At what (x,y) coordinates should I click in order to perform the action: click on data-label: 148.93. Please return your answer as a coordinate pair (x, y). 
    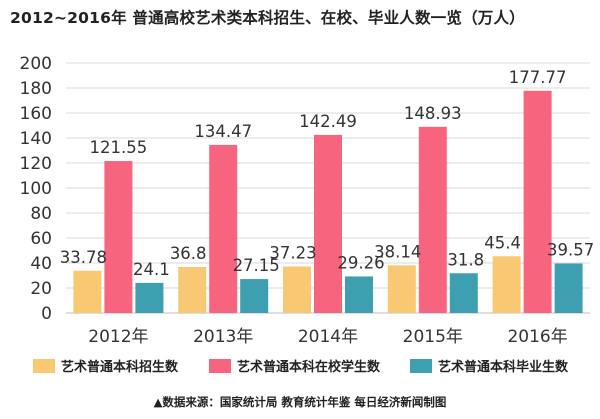
    Looking at the image, I should click on (433, 113).